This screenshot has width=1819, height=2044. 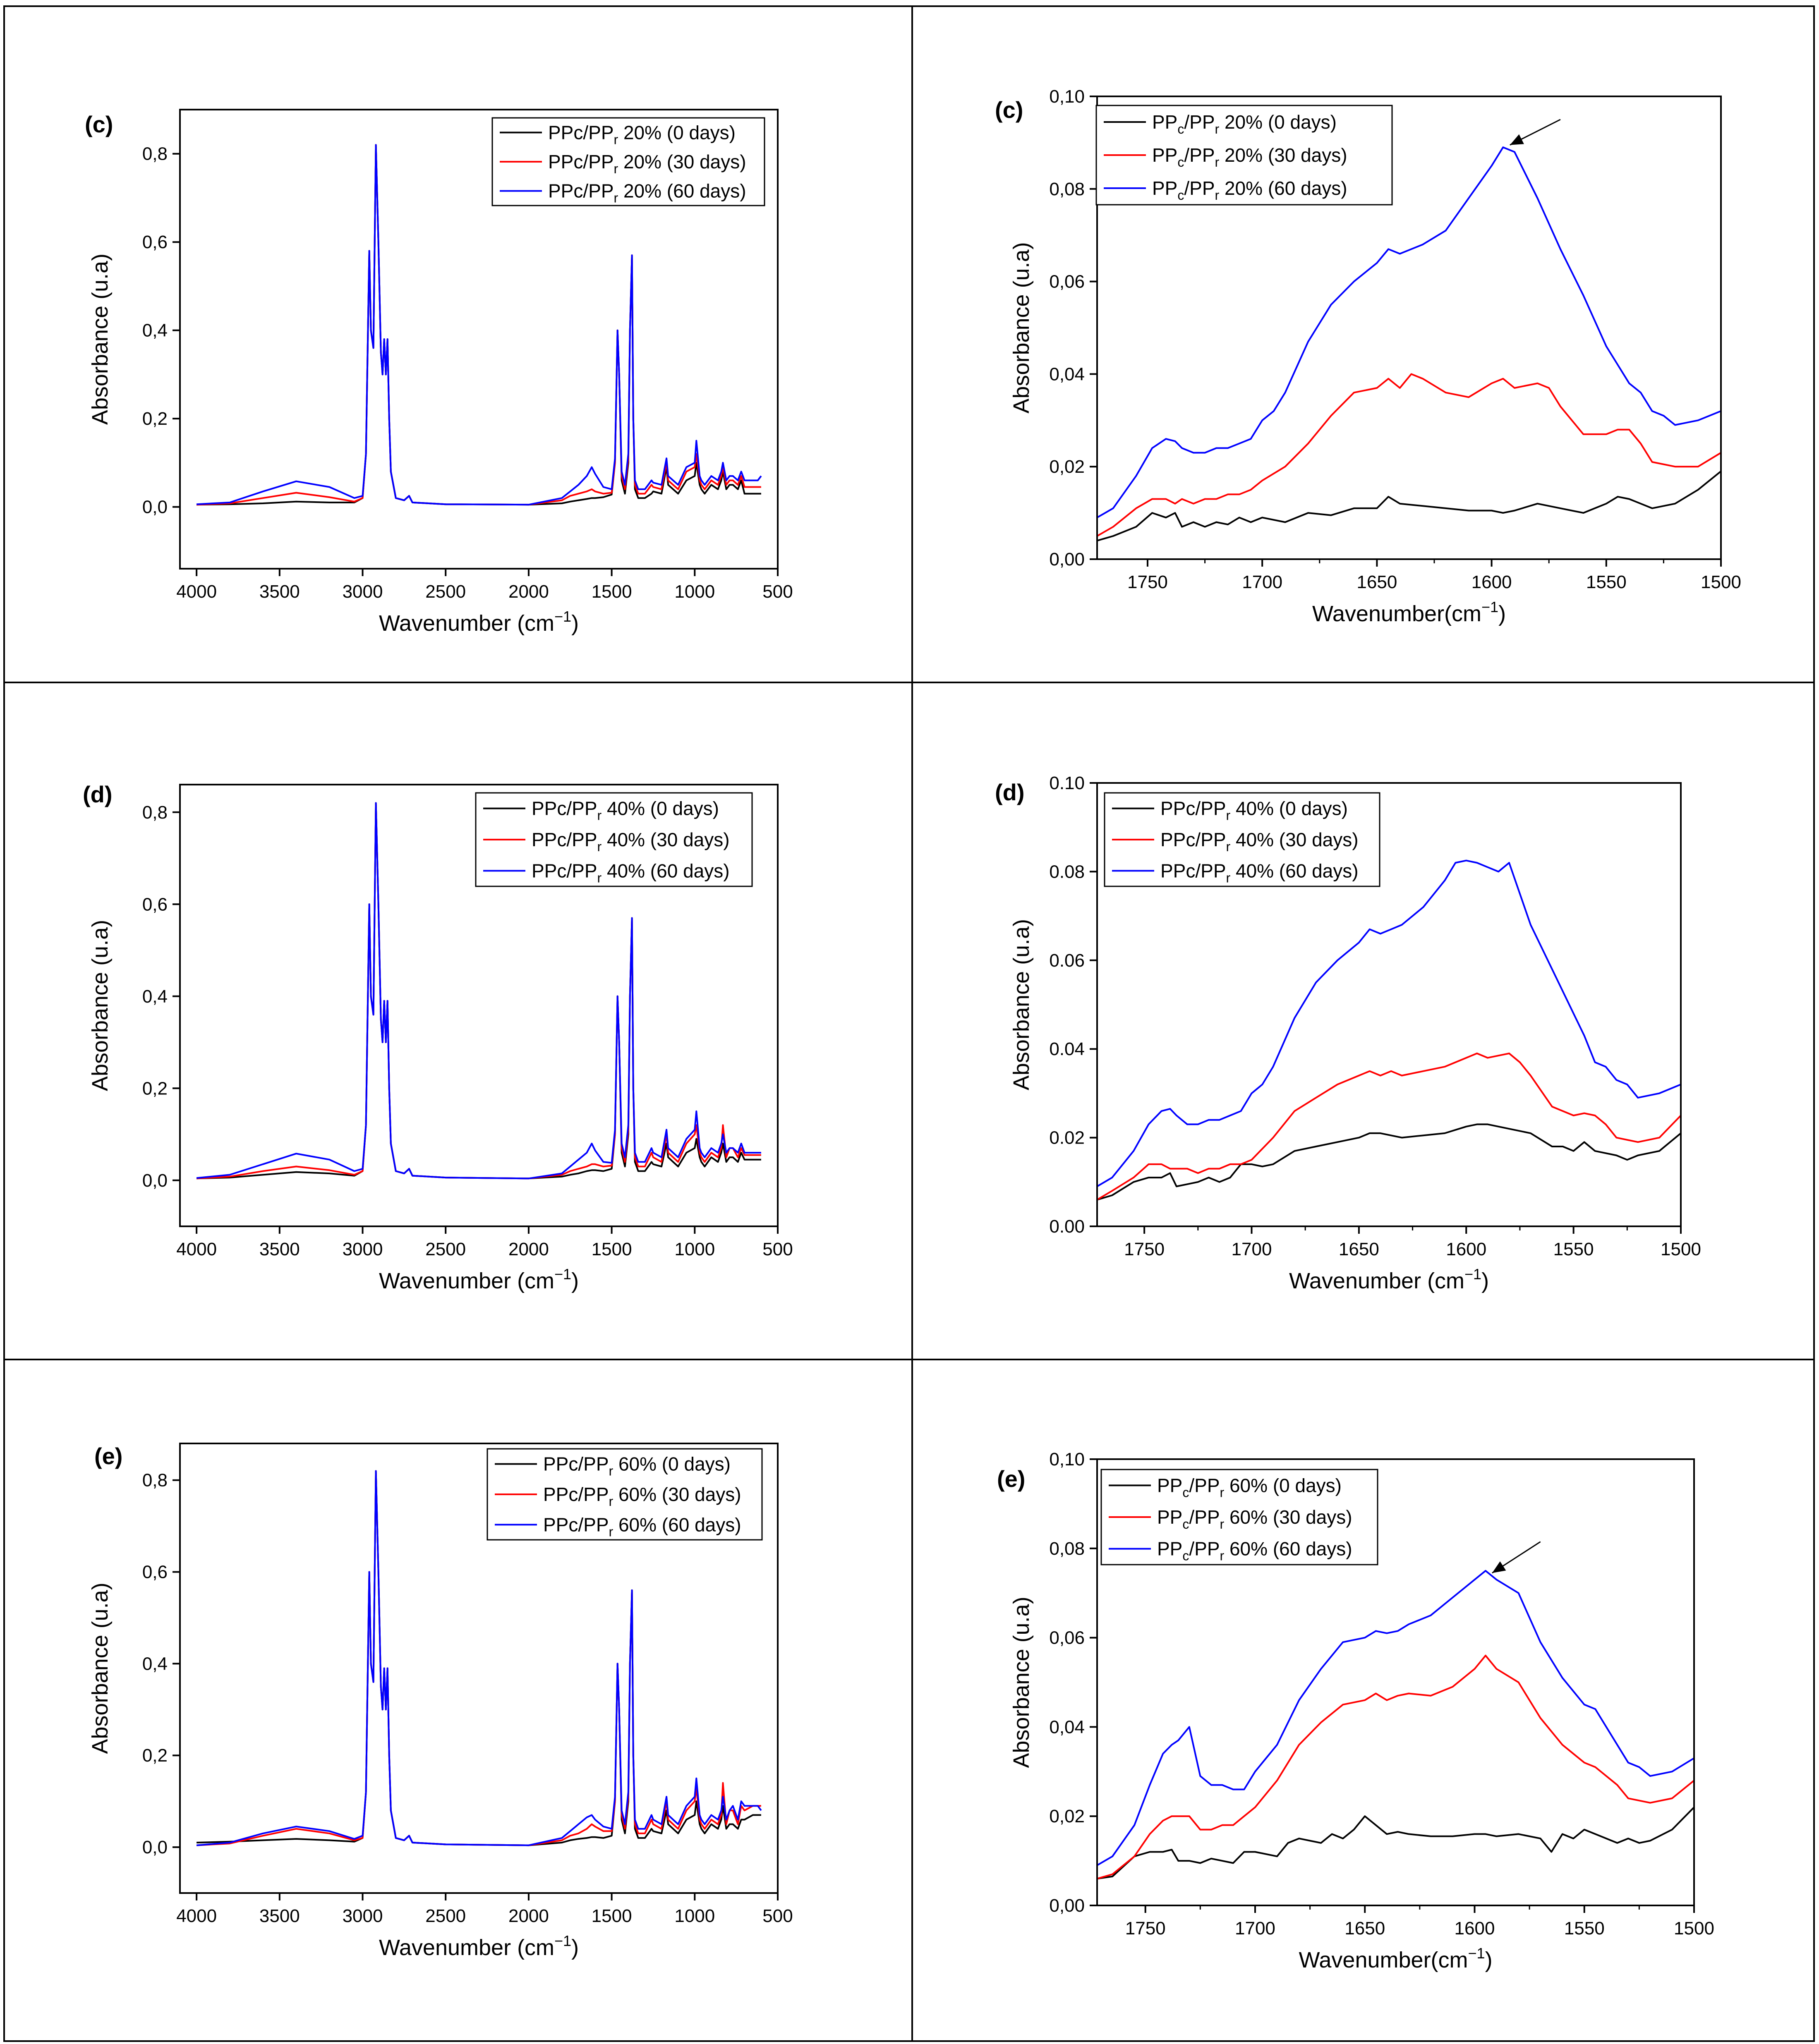 I want to click on y-axis-title-c-full: Absorbance (u.a), so click(x=100, y=339).